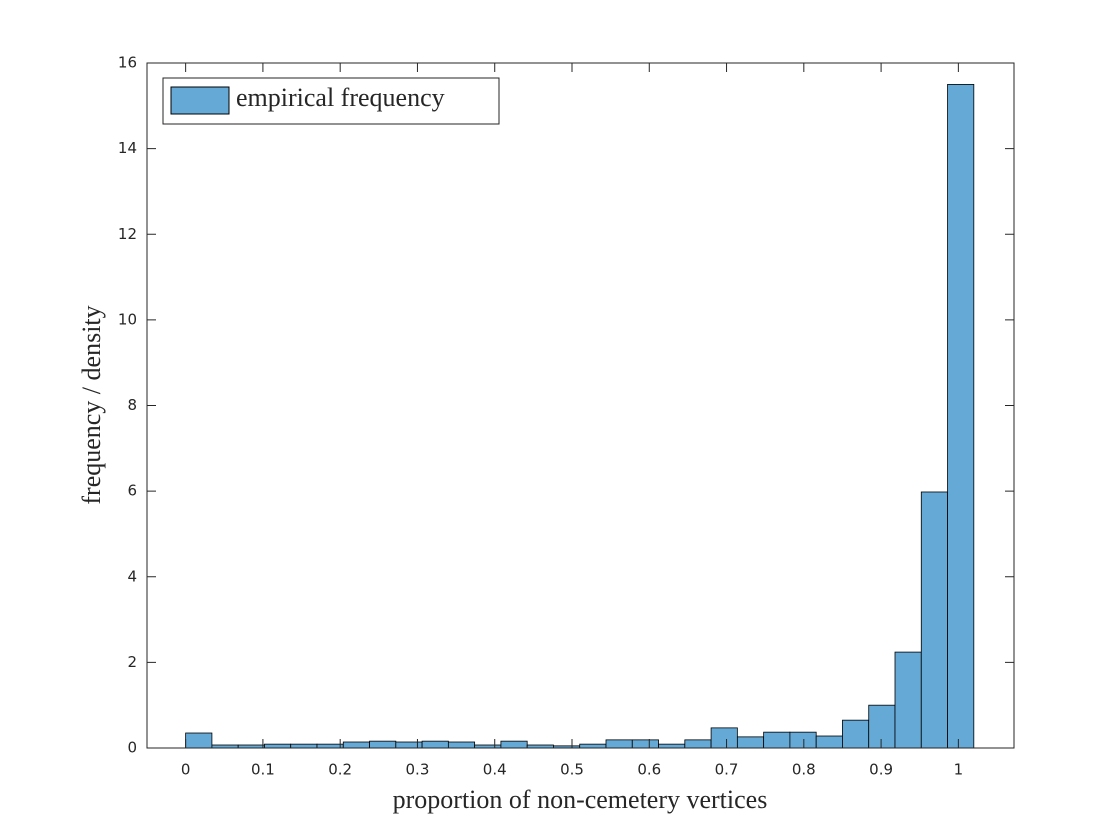  I want to click on x-tick-label: 0.1, so click(263, 770).